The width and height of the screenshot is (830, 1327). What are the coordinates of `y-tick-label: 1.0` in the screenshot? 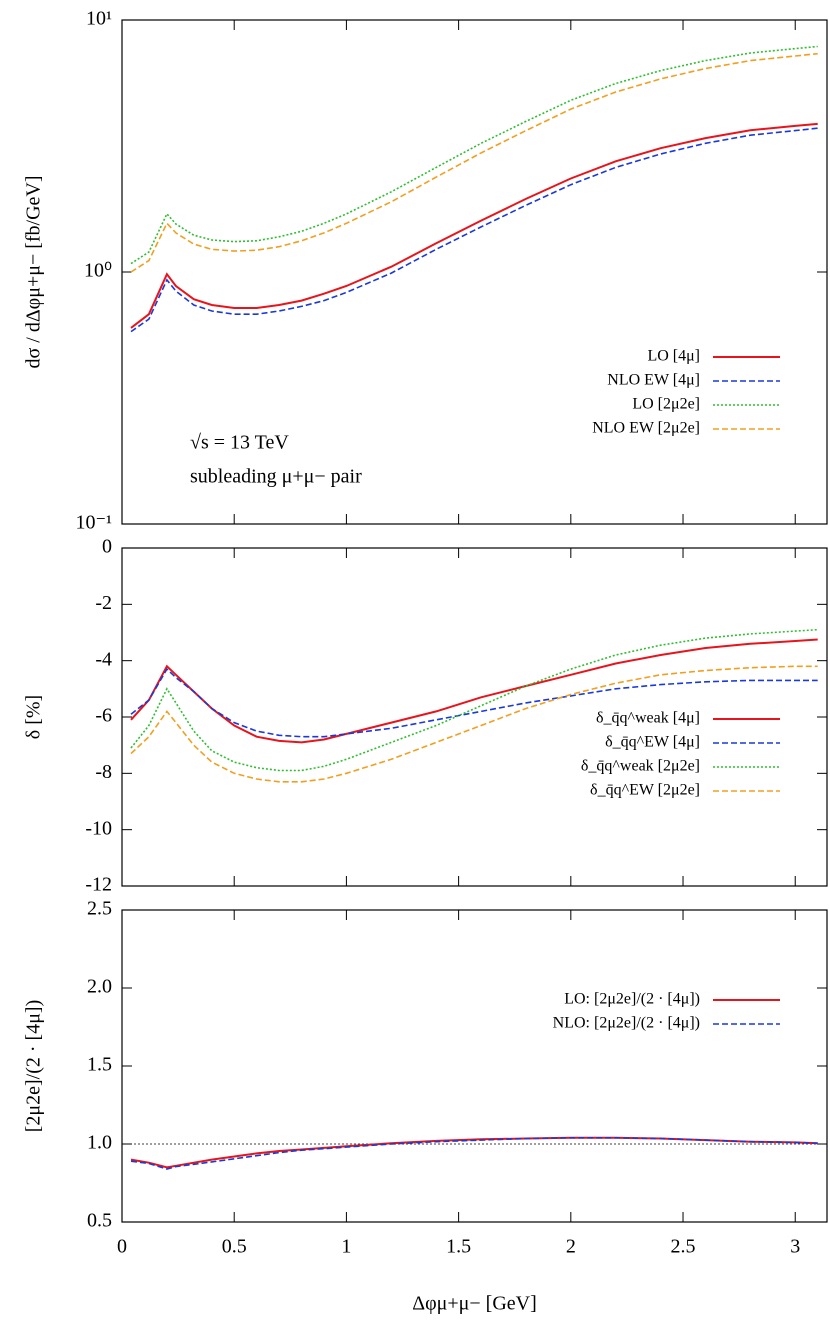 It's located at (99, 1143).